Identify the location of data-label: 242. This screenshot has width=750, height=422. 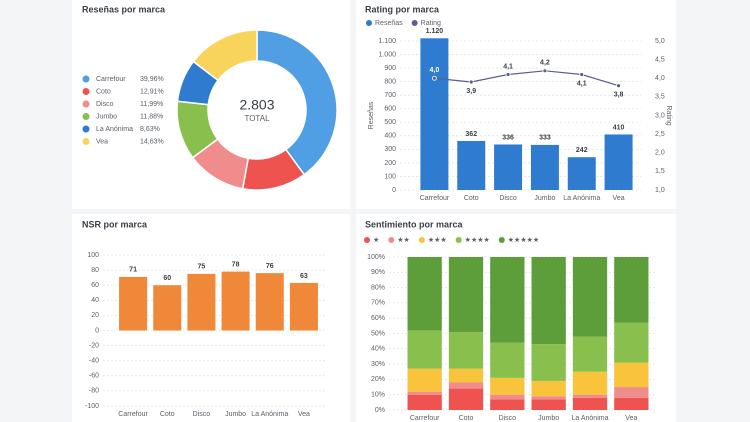
(582, 150).